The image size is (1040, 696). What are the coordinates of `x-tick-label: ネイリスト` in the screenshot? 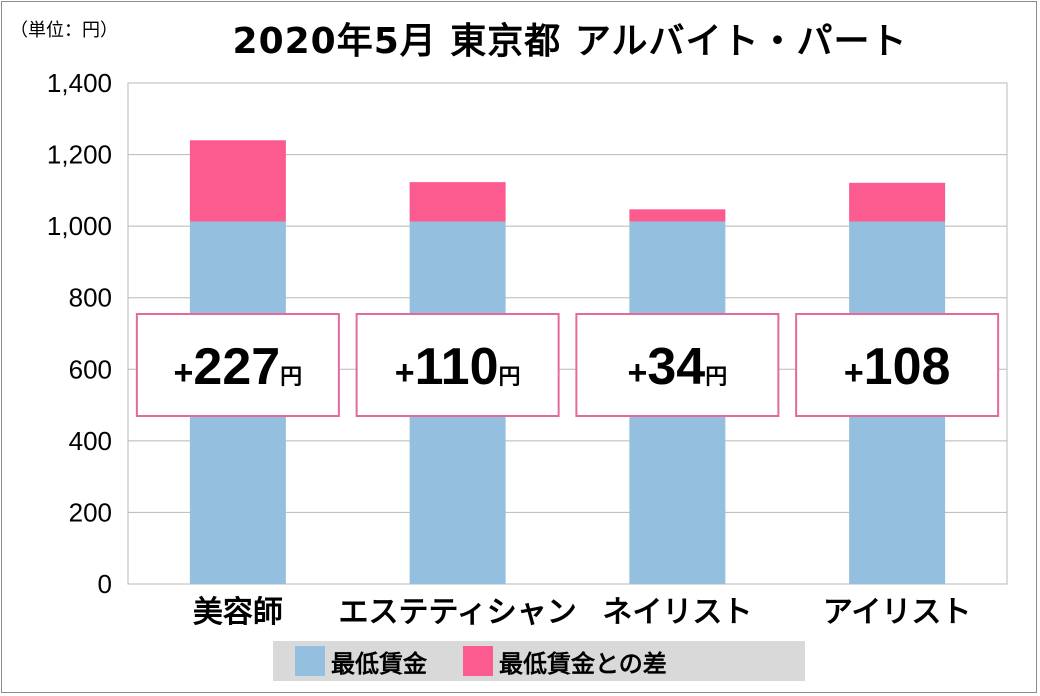 It's located at (677, 612).